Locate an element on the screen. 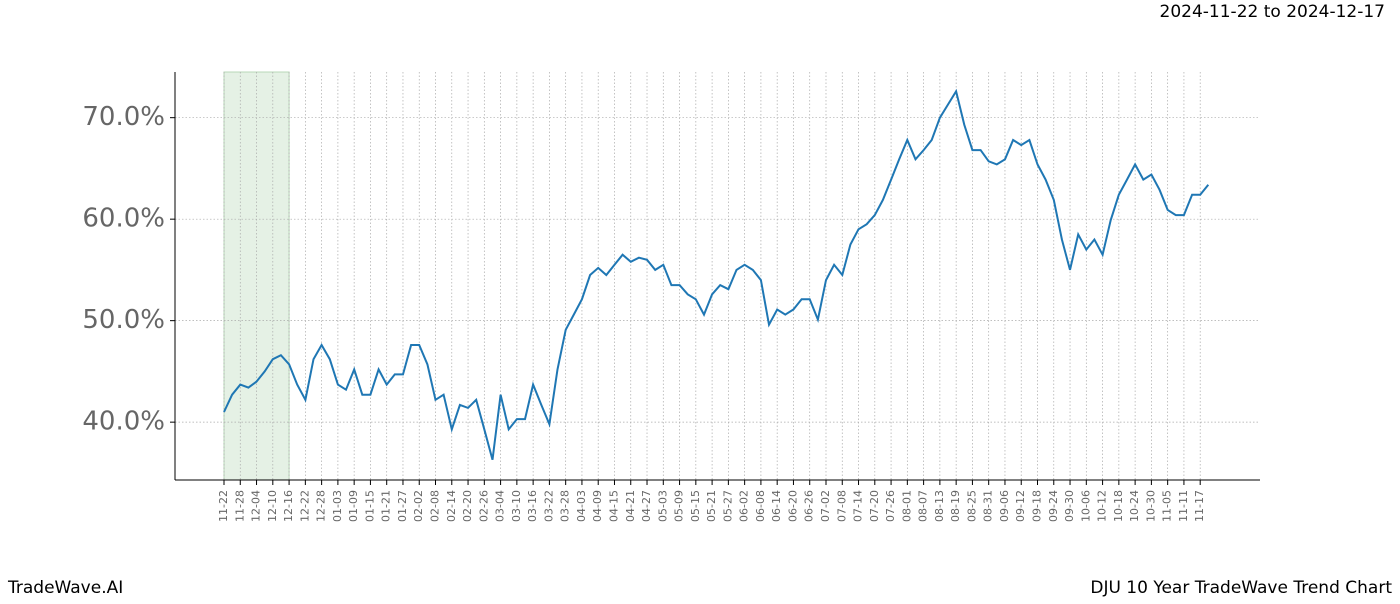 The height and width of the screenshot is (604, 1400). x-tick-label: 07-26 is located at coordinates (890, 506).